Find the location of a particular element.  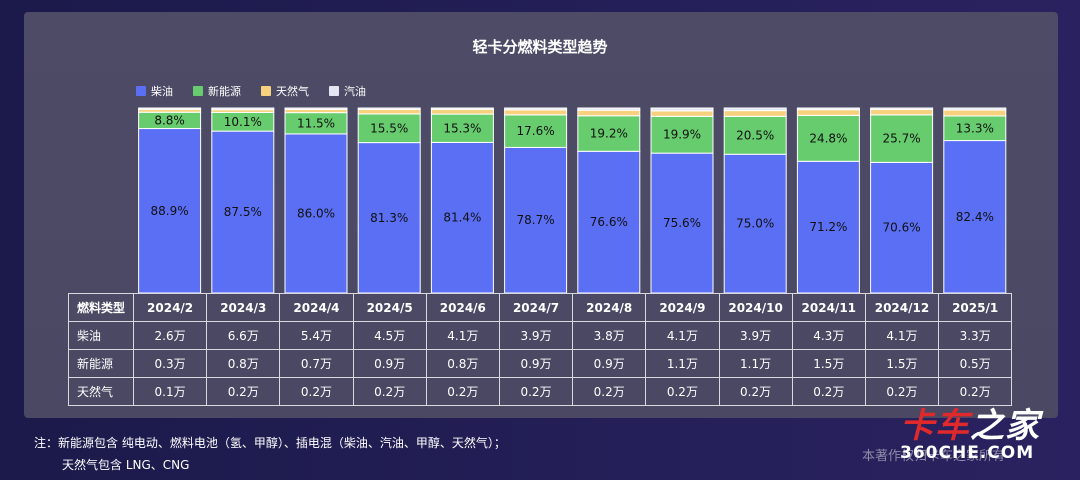

bar-segment-new-energy-2024/6 is located at coordinates (462, 128).